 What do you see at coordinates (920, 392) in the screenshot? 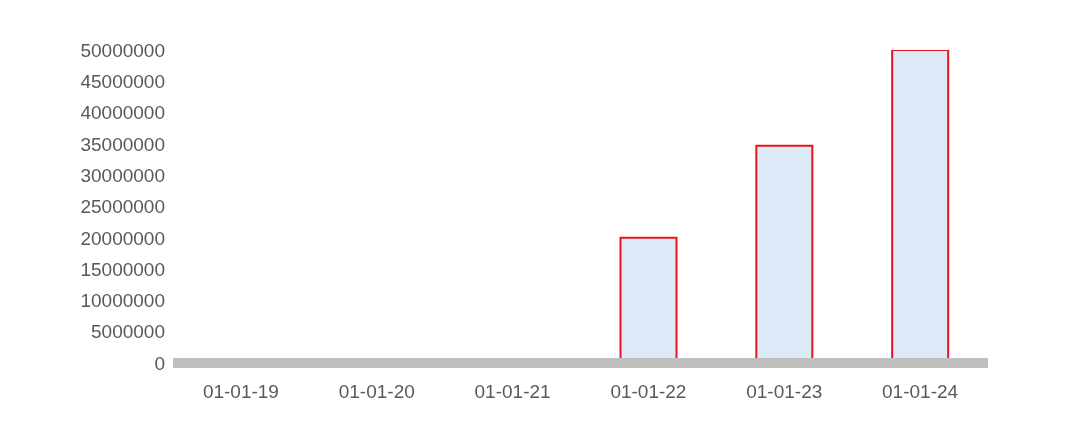
I see `x-tick-label: 01-01-24` at bounding box center [920, 392].